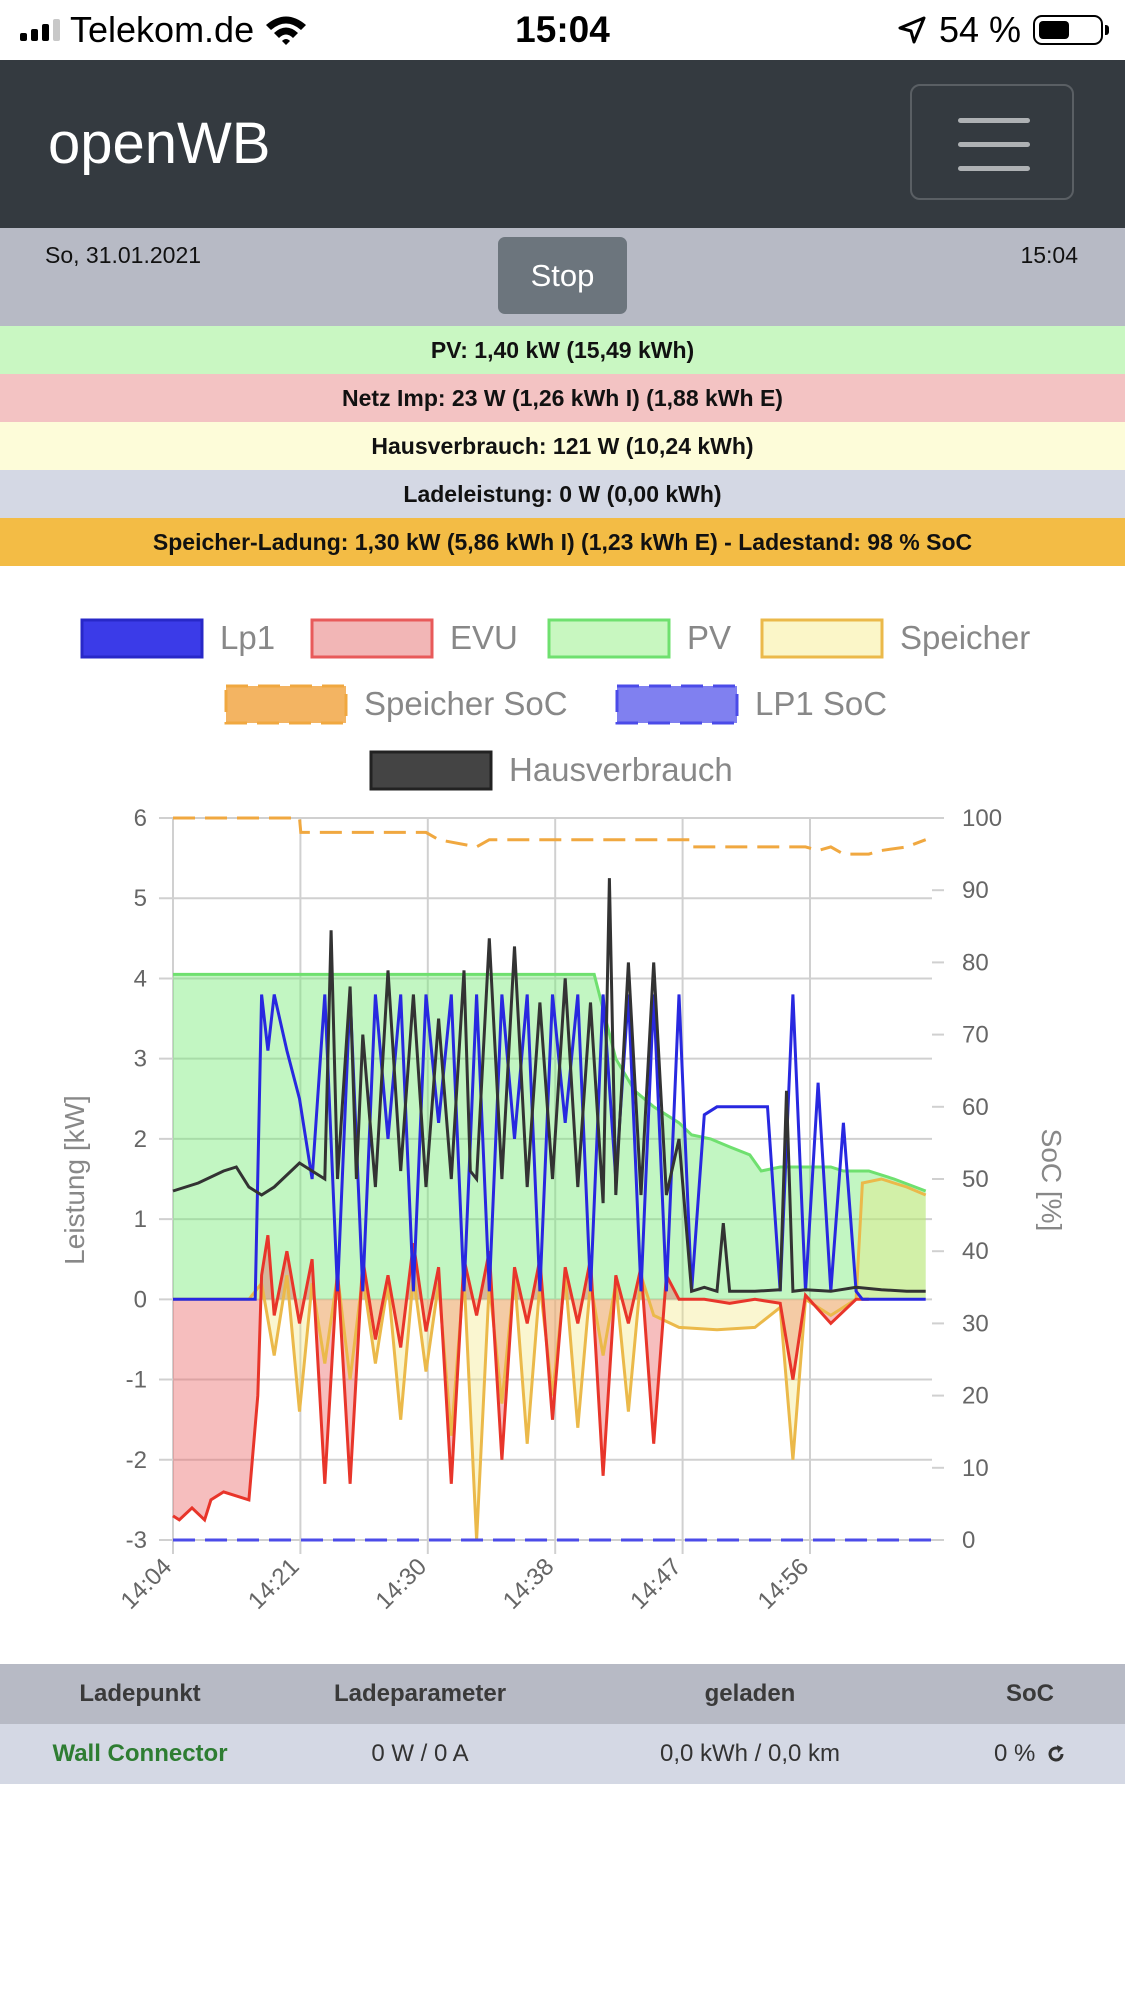 Image resolution: width=1125 pixels, height=2001 pixels. What do you see at coordinates (975, 1107) in the screenshot?
I see `y2-tick-label: 60` at bounding box center [975, 1107].